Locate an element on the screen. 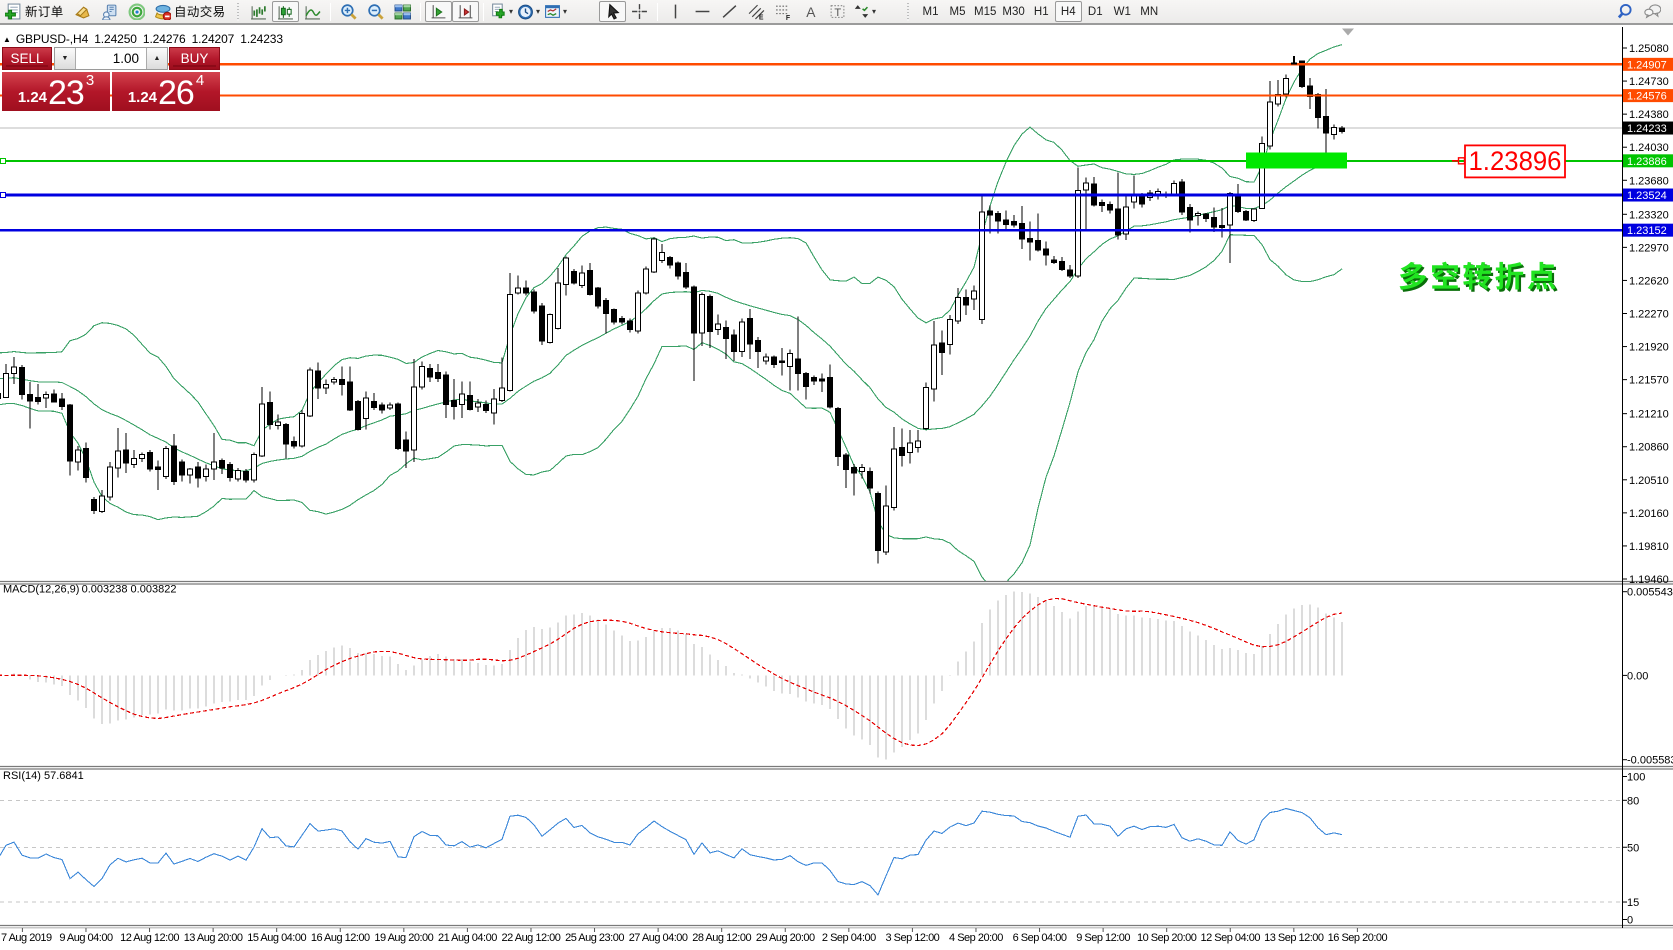 Image resolution: width=1673 pixels, height=950 pixels. bar-chart-icon is located at coordinates (258, 13).